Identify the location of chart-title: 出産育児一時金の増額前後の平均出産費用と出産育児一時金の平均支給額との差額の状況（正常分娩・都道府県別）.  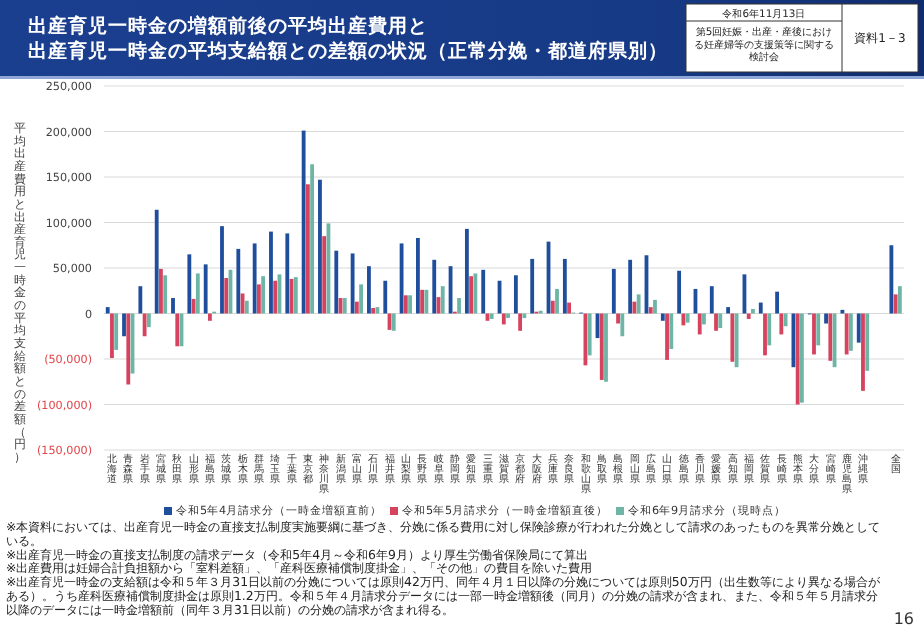
(348, 38).